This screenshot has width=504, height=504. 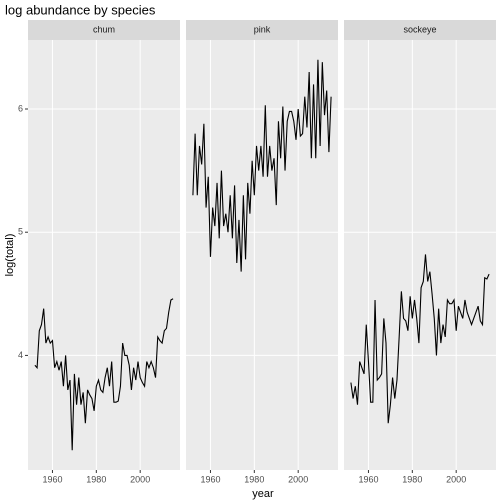 I want to click on strip-label: chum, so click(x=104, y=29).